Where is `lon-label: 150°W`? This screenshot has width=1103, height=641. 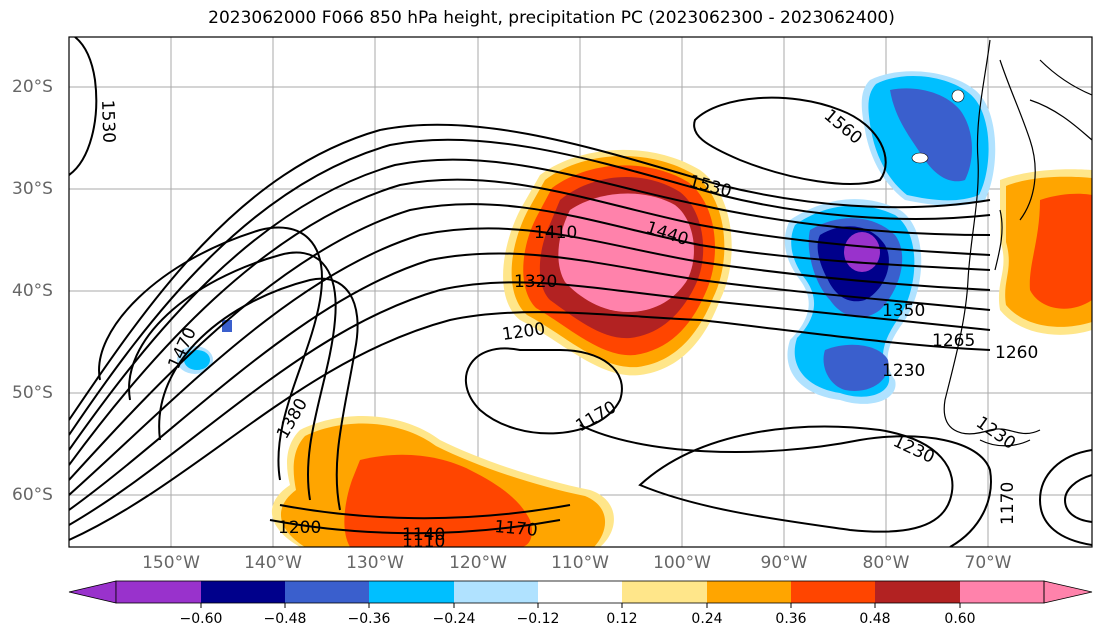 lon-label: 150°W is located at coordinates (171, 563).